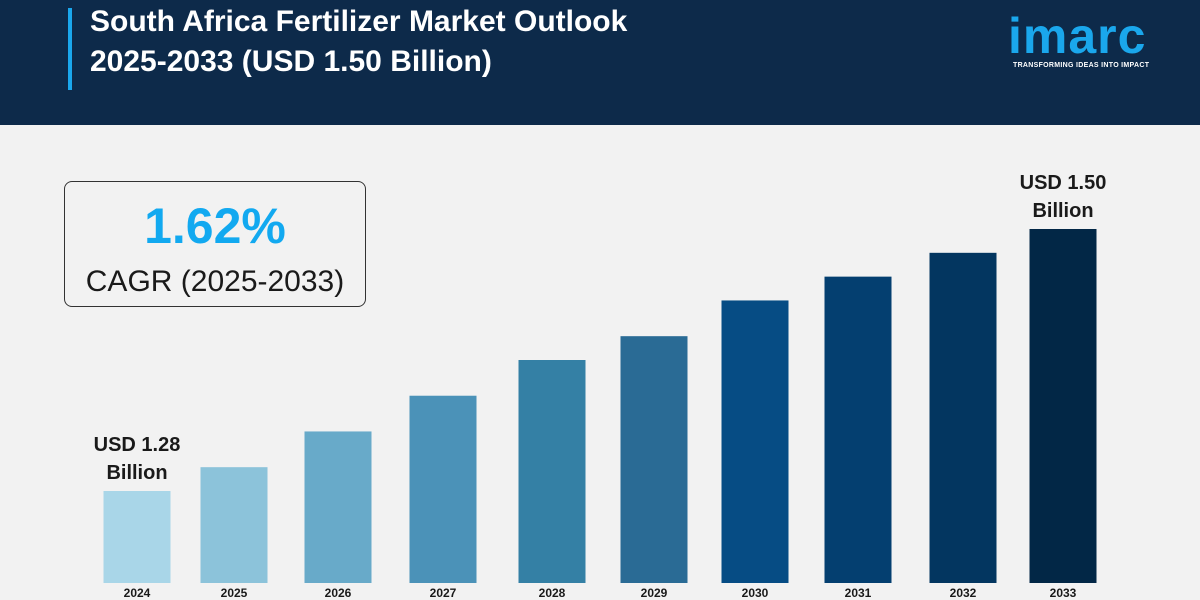 Image resolution: width=1200 pixels, height=600 pixels. Describe the element at coordinates (552, 593) in the screenshot. I see `x-tick-label-2028: 2028` at that location.